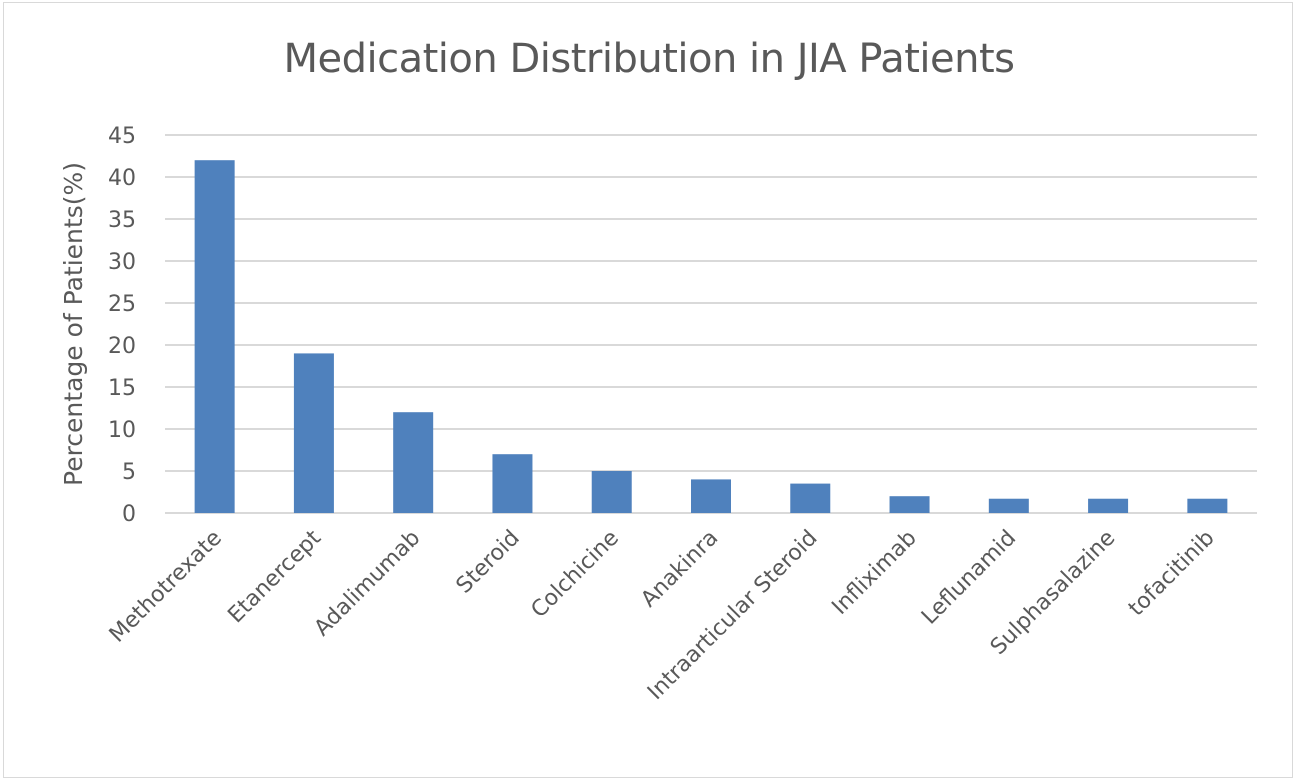  I want to click on x-tick-label: Intraarticular Steroid, so click(732, 615).